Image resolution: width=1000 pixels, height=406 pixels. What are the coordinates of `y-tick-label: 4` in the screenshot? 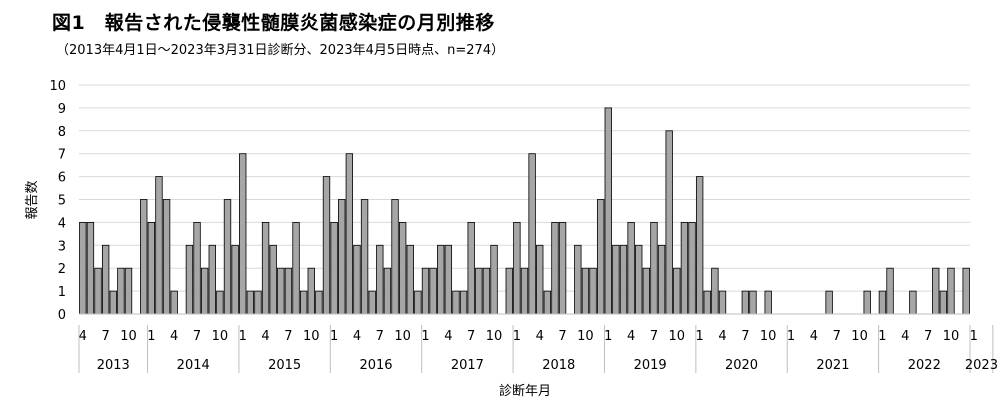 It's located at (62, 223).